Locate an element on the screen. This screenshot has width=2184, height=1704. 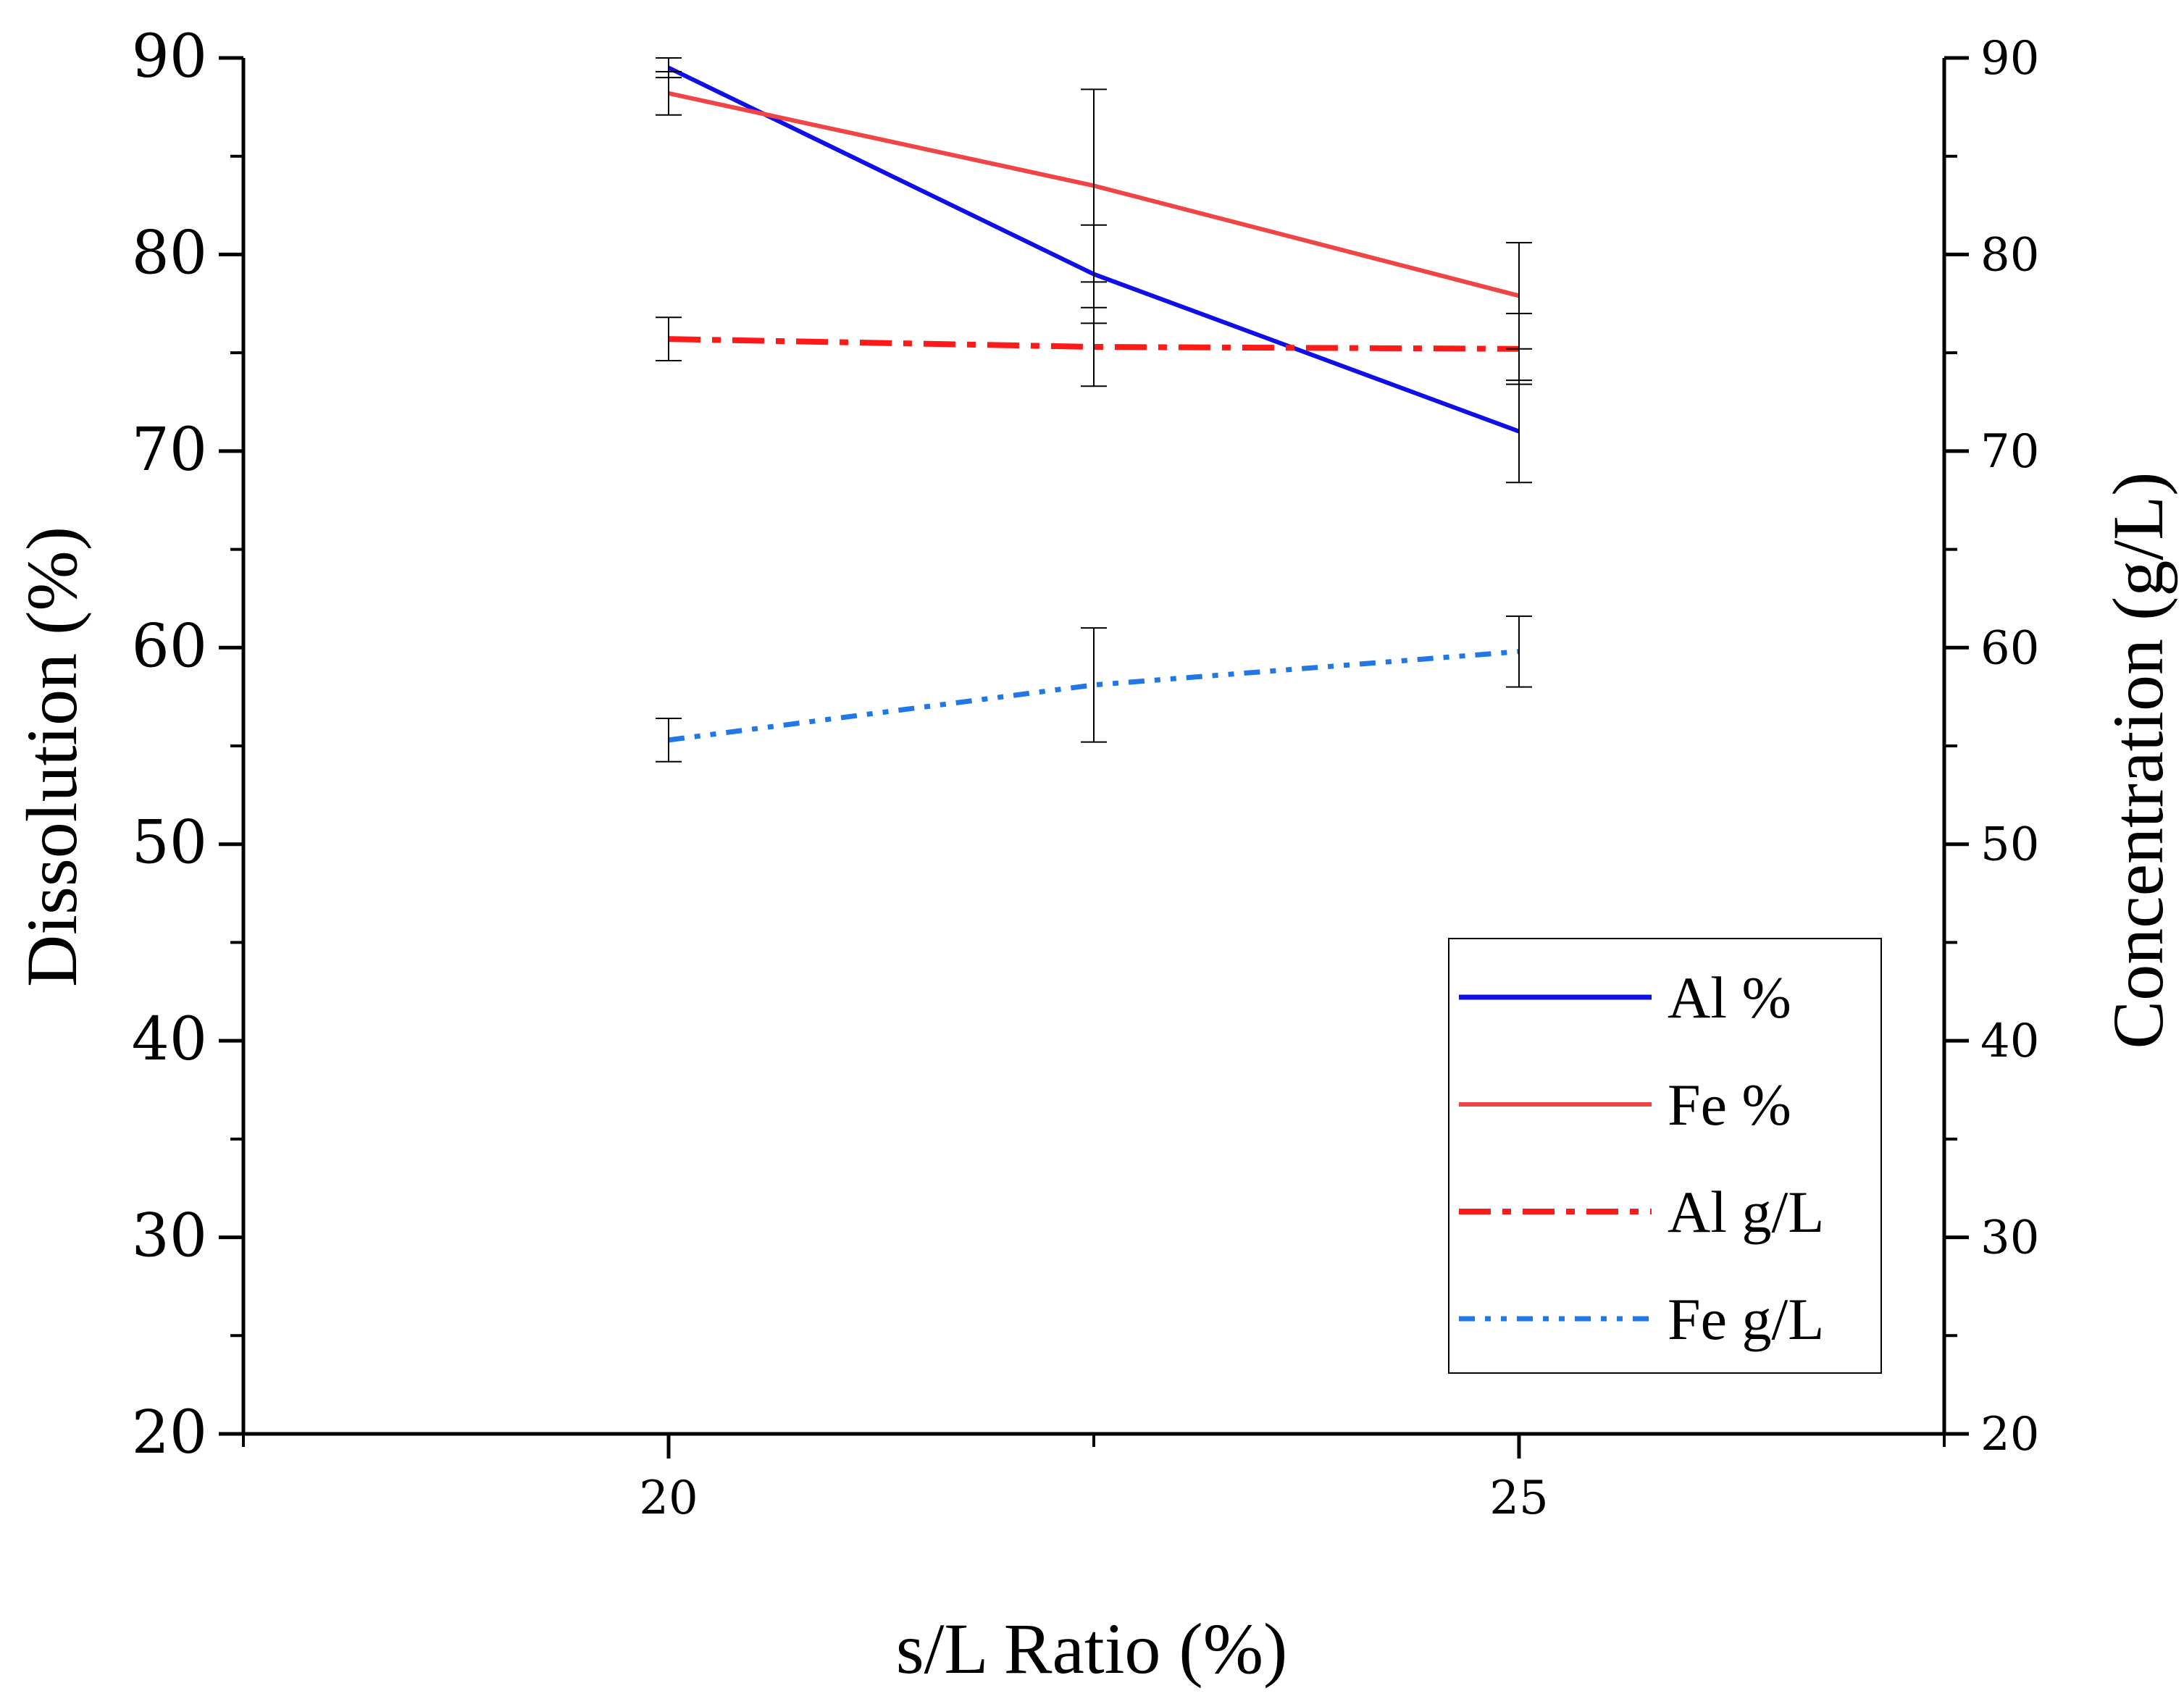
legend-label: Fe g/L is located at coordinates (1746, 1319).